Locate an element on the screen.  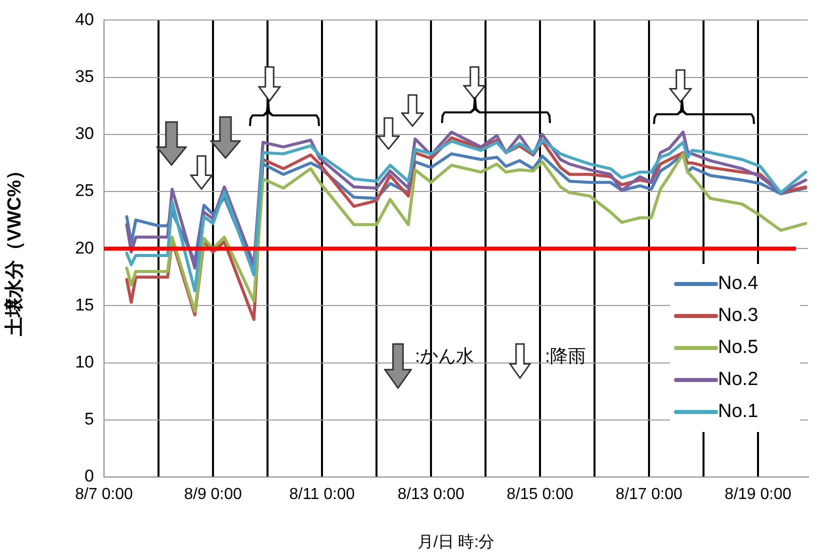
x-tick-label: 8/15 0:00 is located at coordinates (540, 495).